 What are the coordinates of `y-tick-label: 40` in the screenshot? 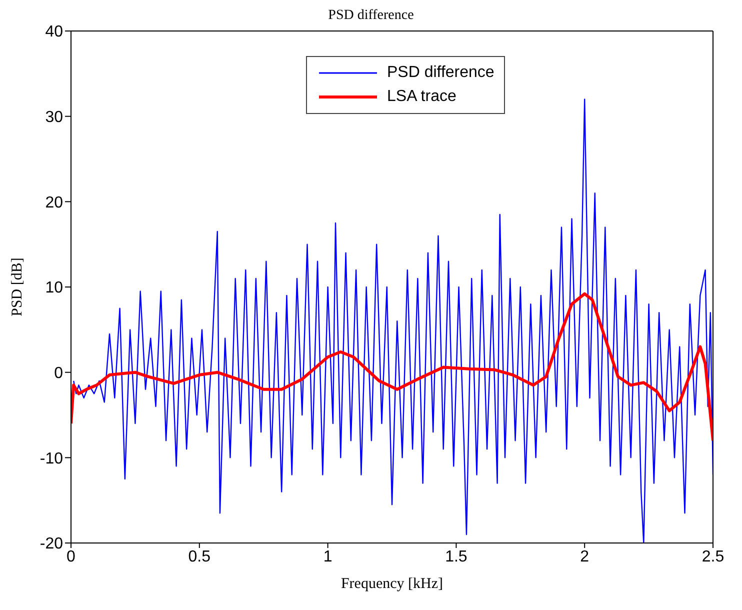 It's located at (54, 32).